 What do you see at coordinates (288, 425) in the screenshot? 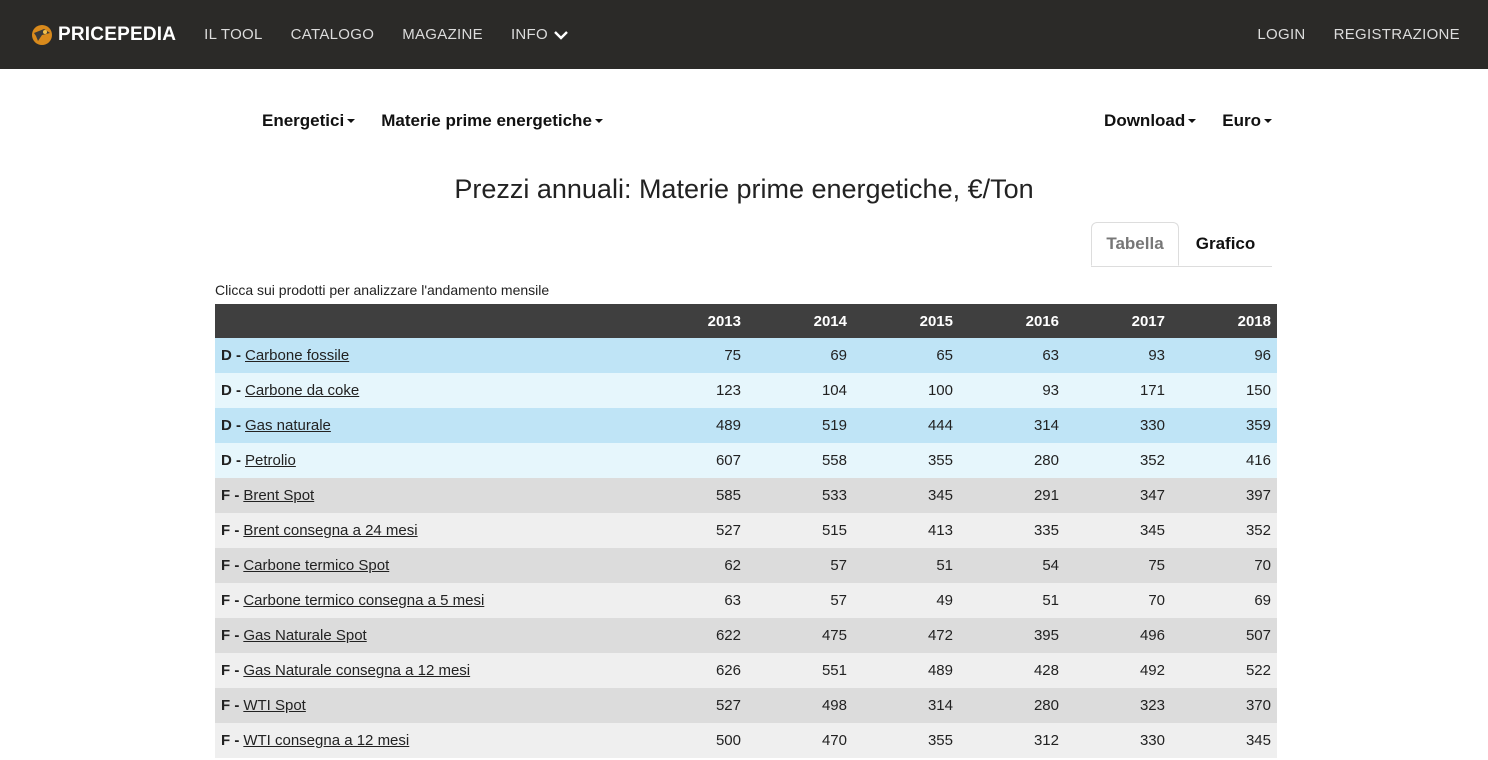
I see `product-link: Gas naturale` at bounding box center [288, 425].